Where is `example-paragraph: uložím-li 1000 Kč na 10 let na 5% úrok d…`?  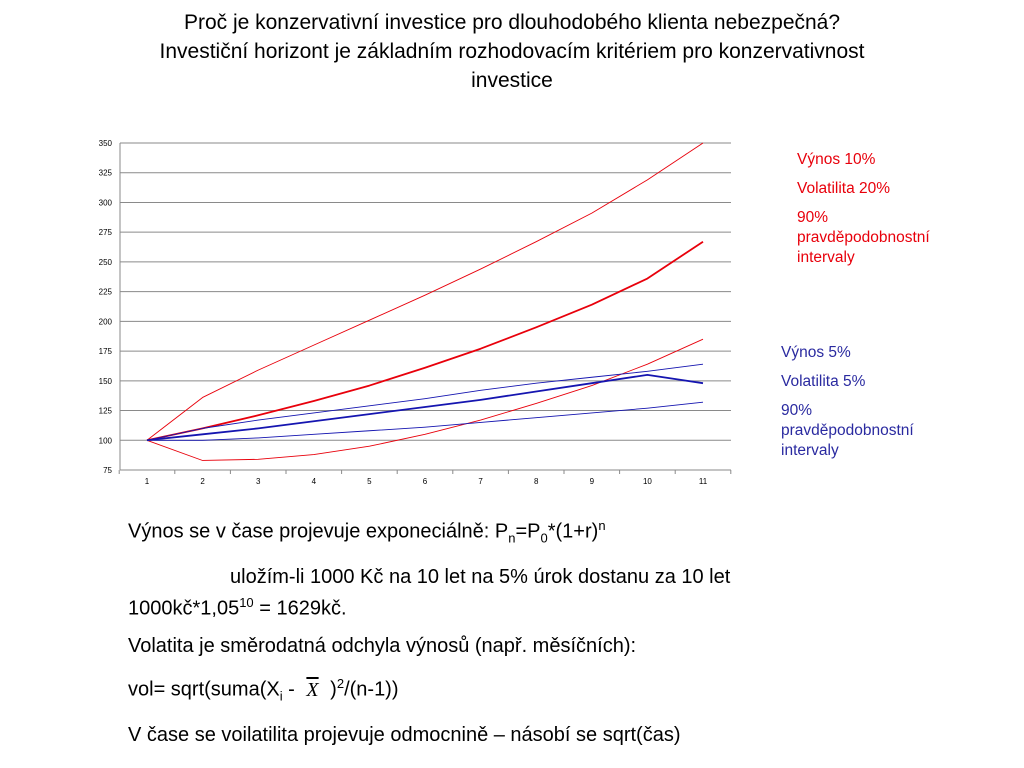
example-paragraph: uložím-li 1000 Kč na 10 let na 5% úrok d… is located at coordinates (429, 592).